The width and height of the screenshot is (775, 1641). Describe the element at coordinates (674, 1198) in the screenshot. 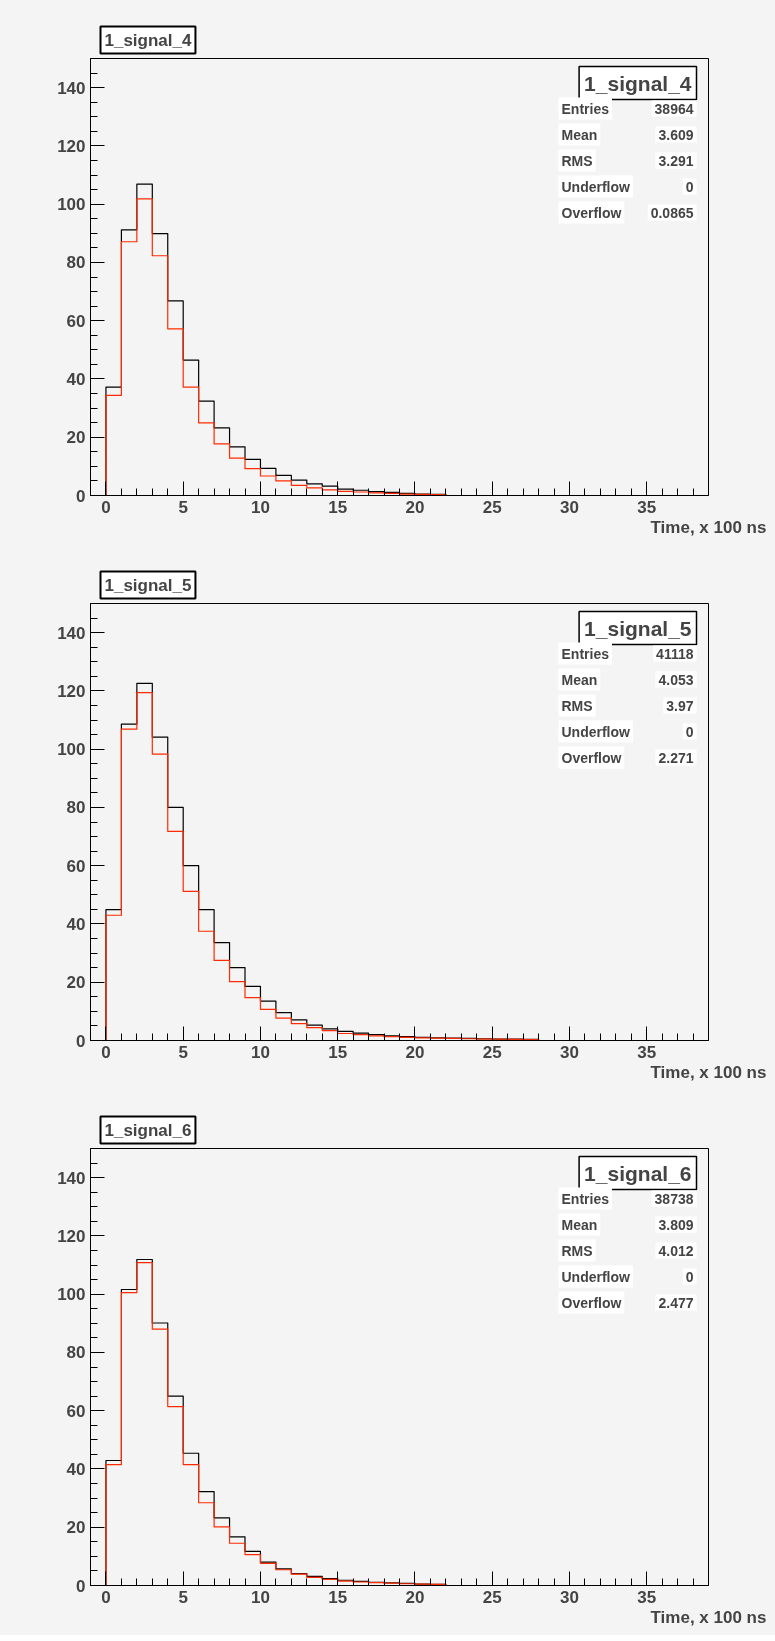

I see `annotation: 38738` at that location.